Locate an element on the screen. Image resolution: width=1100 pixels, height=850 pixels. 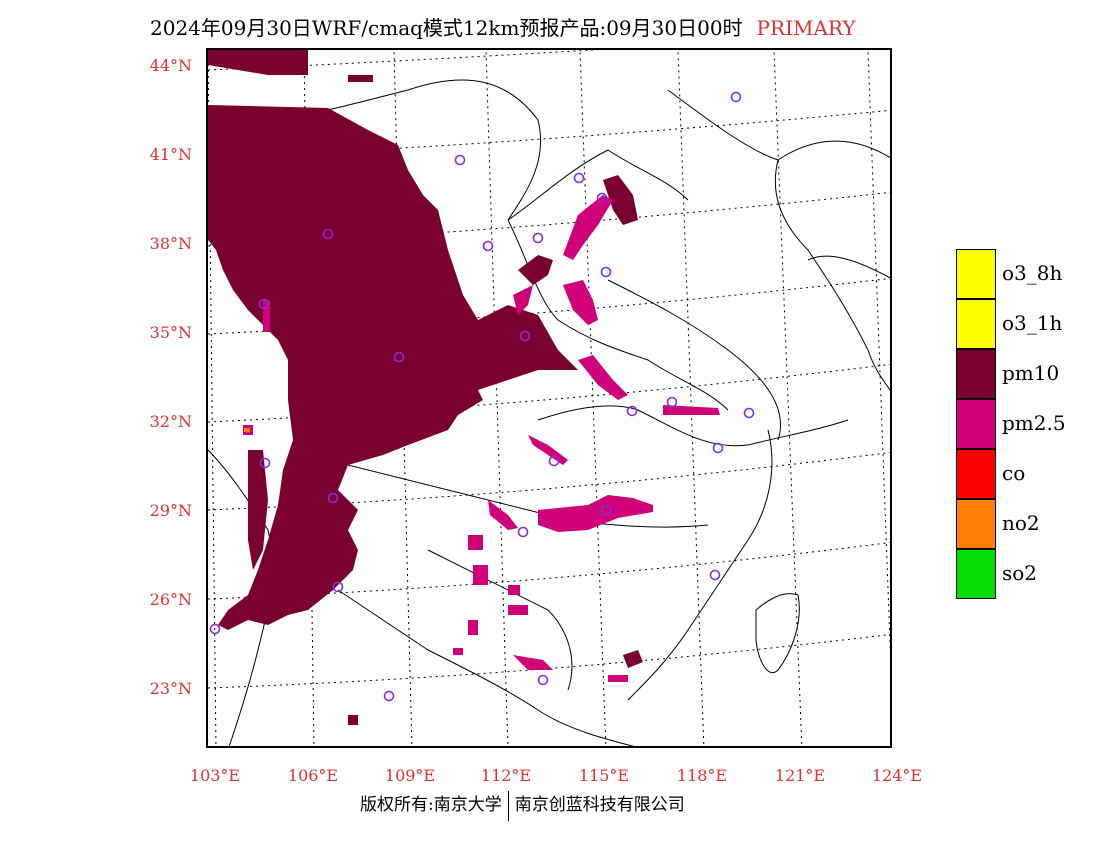
lat-label-35: 35°N is located at coordinates (170, 332).